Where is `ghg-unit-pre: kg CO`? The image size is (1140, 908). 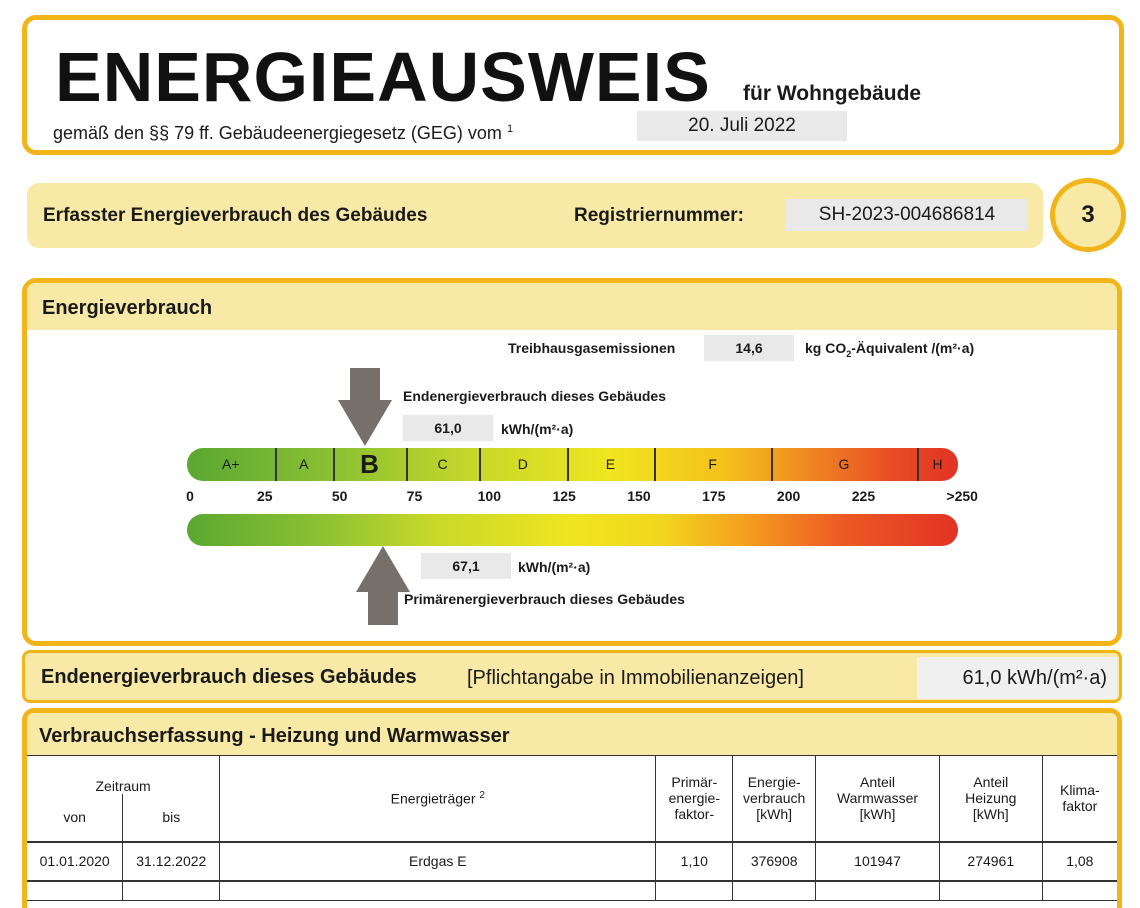
ghg-unit-pre: kg CO is located at coordinates (826, 348).